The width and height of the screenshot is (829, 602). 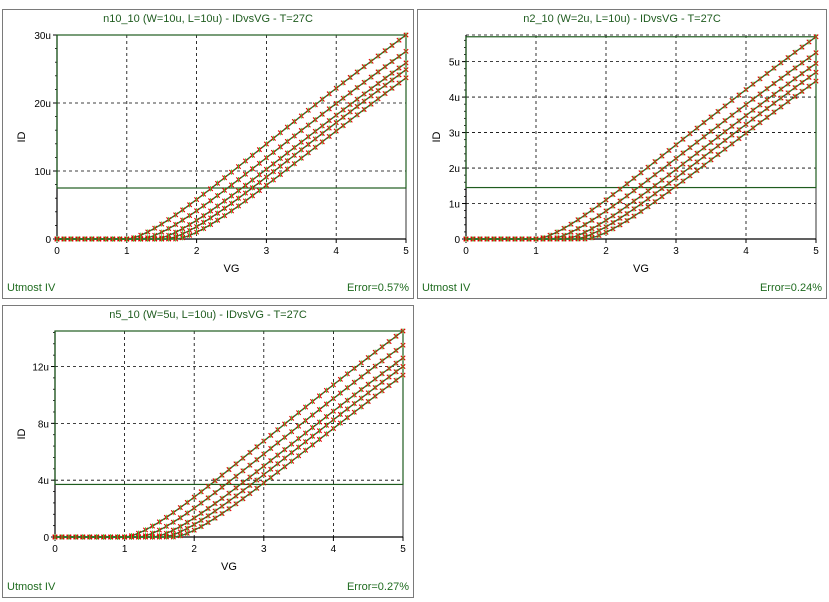 What do you see at coordinates (40, 368) in the screenshot?
I see `y-tick-label: 12u` at bounding box center [40, 368].